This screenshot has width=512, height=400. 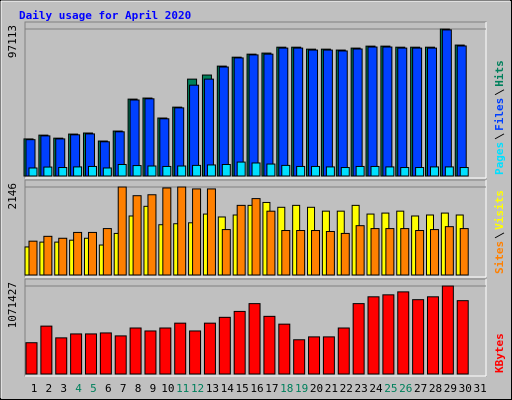 What do you see at coordinates (499, 114) in the screenshot?
I see `legend-entry: Files` at bounding box center [499, 114].